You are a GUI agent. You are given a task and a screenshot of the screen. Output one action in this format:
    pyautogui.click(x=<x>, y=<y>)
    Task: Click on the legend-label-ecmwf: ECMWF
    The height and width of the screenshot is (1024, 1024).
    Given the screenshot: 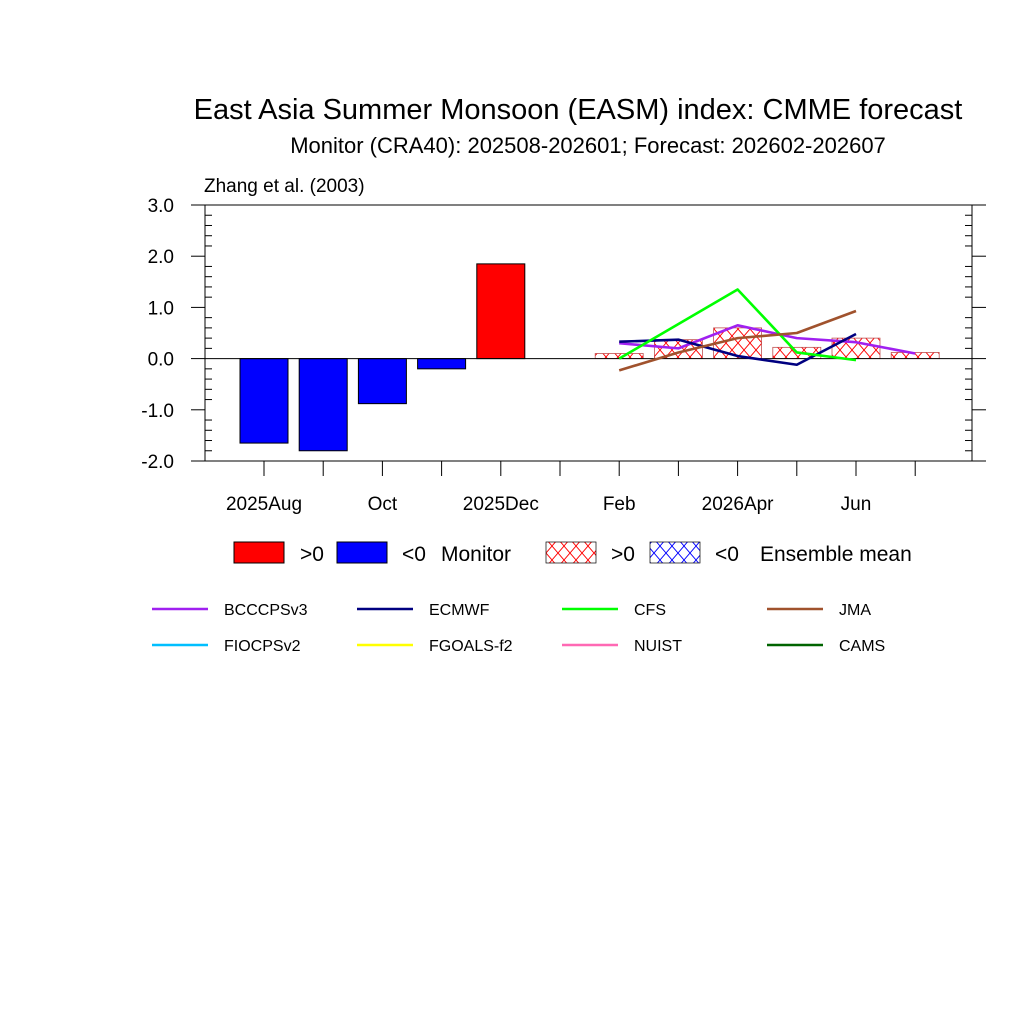 What is the action you would take?
    pyautogui.click(x=459, y=610)
    